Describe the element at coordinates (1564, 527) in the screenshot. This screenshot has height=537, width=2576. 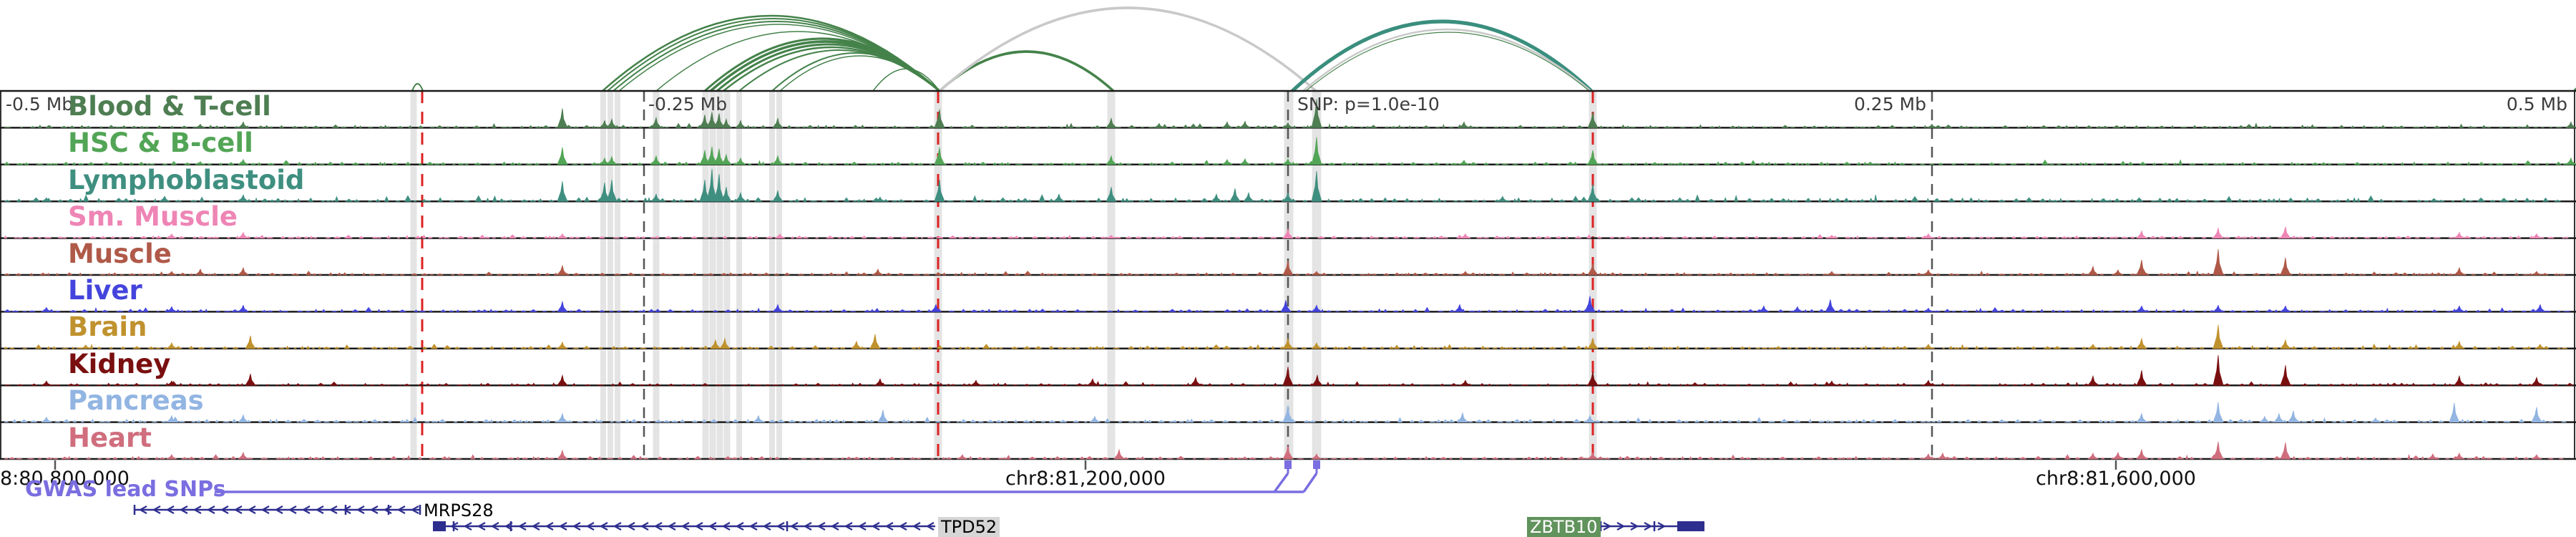
I see `gene-label-zbtb10: ZBTB10` at that location.